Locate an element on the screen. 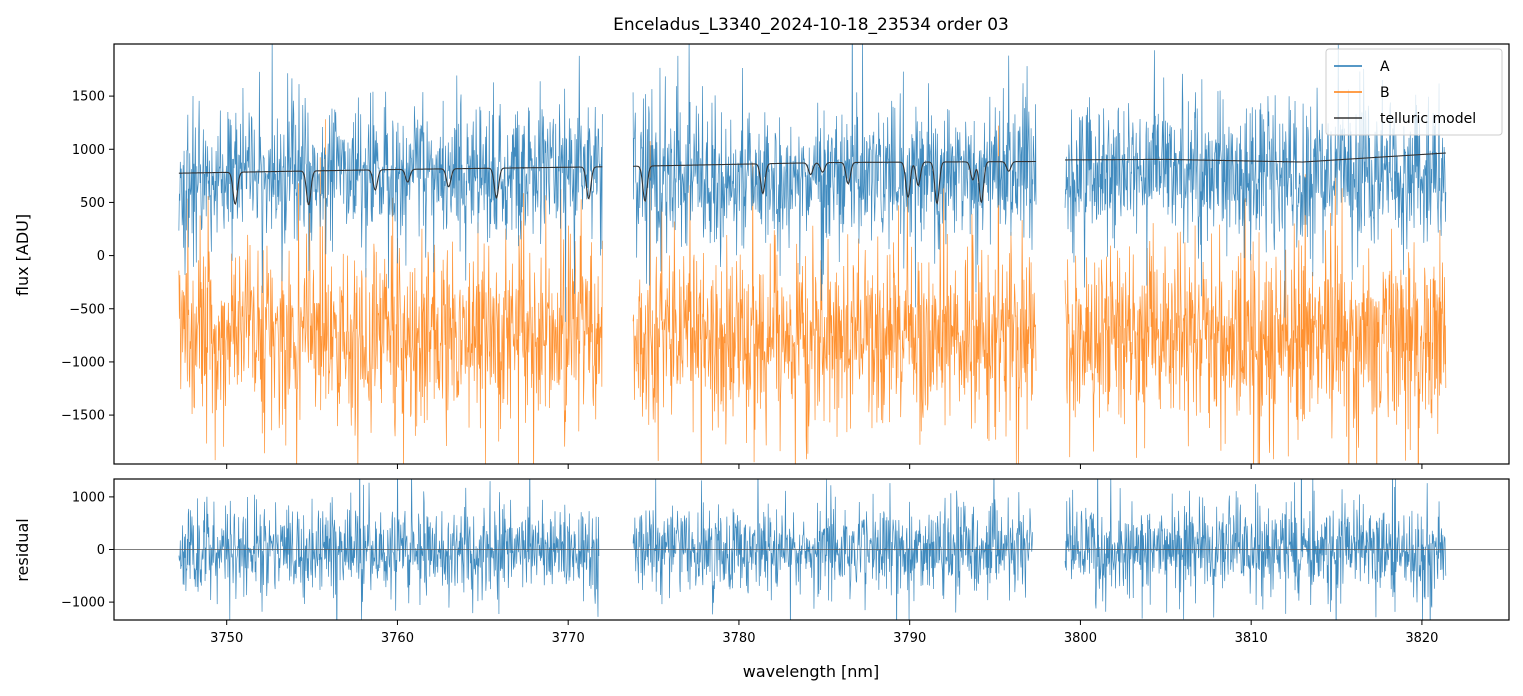 The image size is (1523, 696). residual-x-ticks: 3750 3760 3770 3780 3790 3800 3810 3820 is located at coordinates (824, 633).